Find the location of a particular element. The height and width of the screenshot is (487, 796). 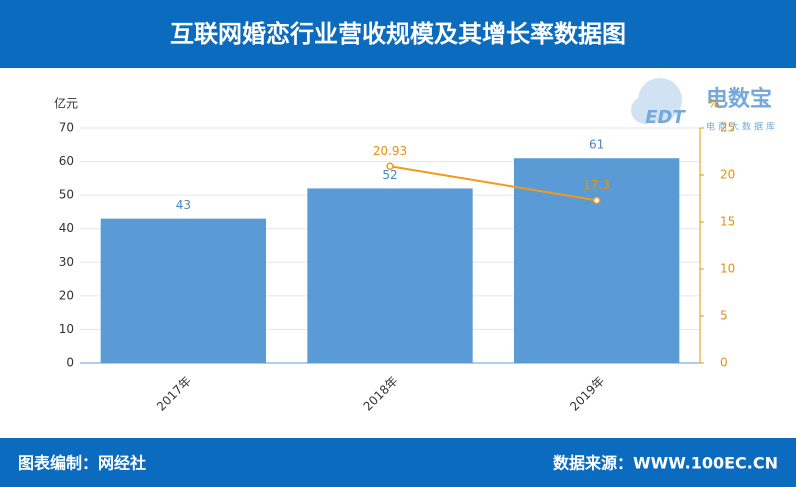

y2-tick-label: 0 is located at coordinates (724, 363).